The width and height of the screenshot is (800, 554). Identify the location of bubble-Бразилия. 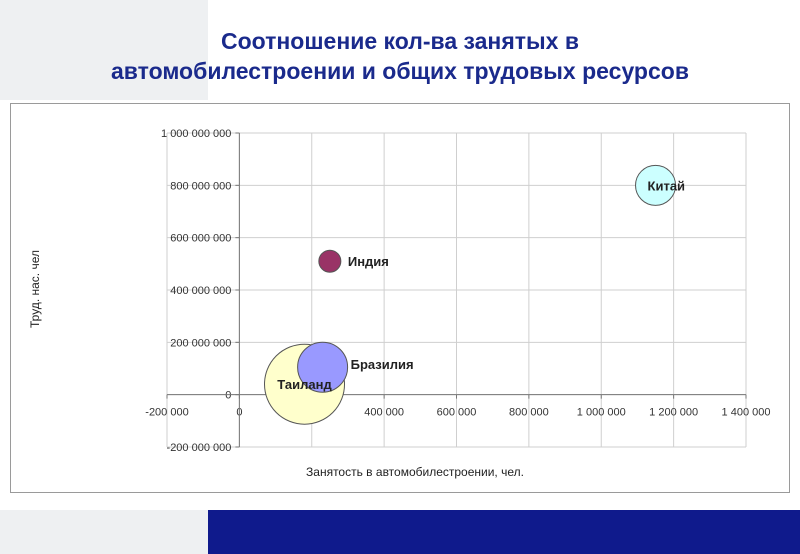
(323, 367).